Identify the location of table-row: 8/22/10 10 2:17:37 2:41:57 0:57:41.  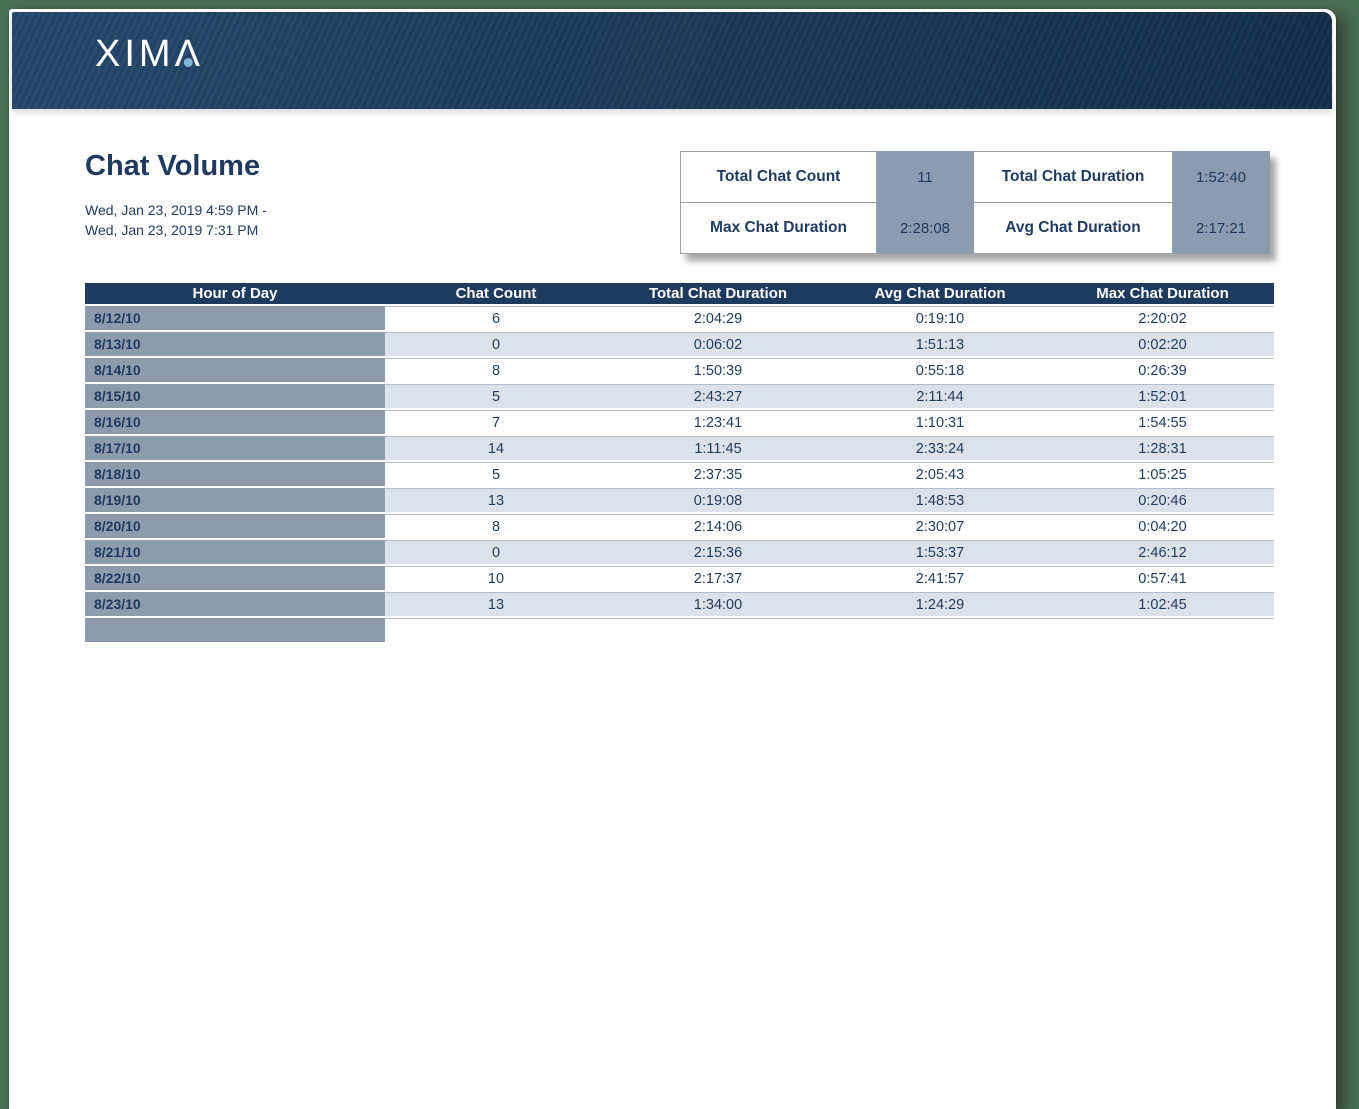
(679, 578).